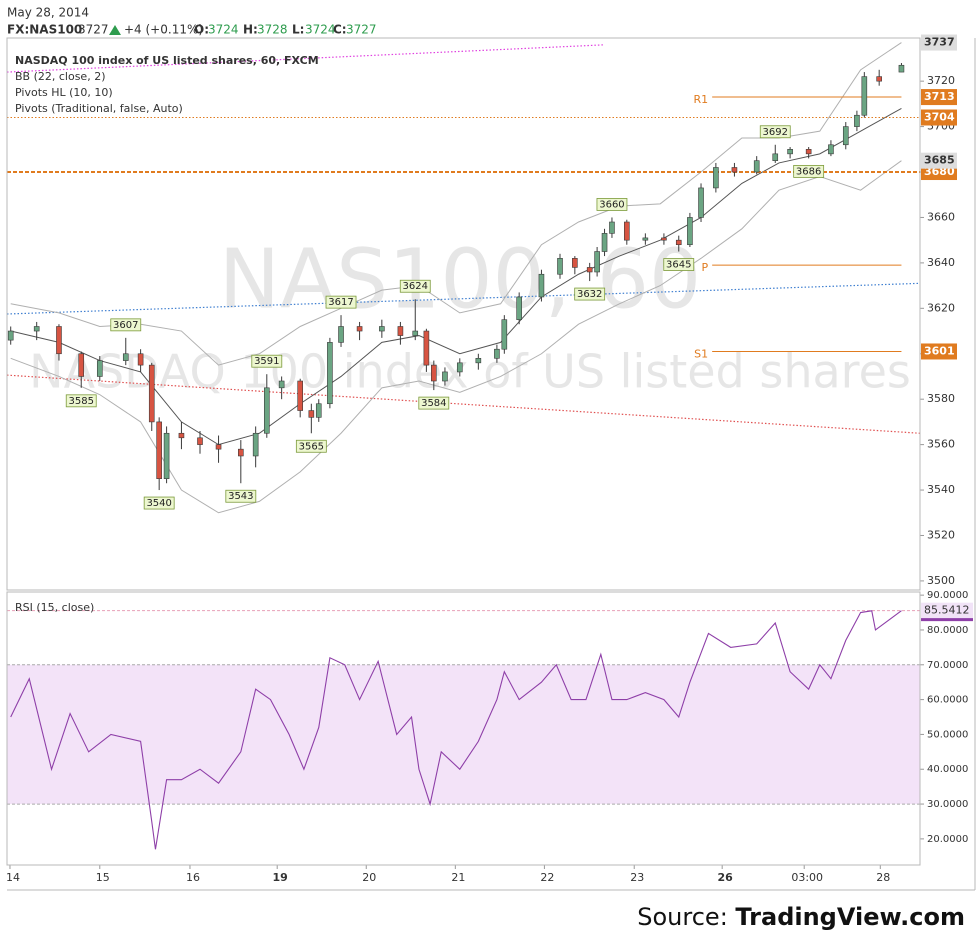  What do you see at coordinates (158, 503) in the screenshot?
I see `pivot-hl-label: 3540` at bounding box center [158, 503].